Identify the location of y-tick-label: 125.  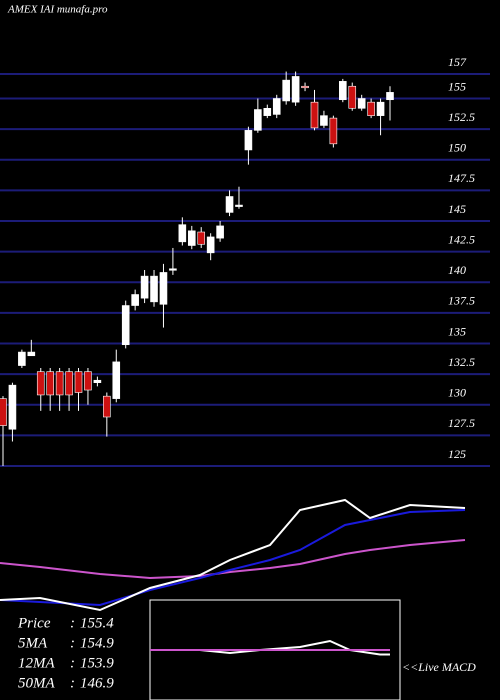
(457, 454).